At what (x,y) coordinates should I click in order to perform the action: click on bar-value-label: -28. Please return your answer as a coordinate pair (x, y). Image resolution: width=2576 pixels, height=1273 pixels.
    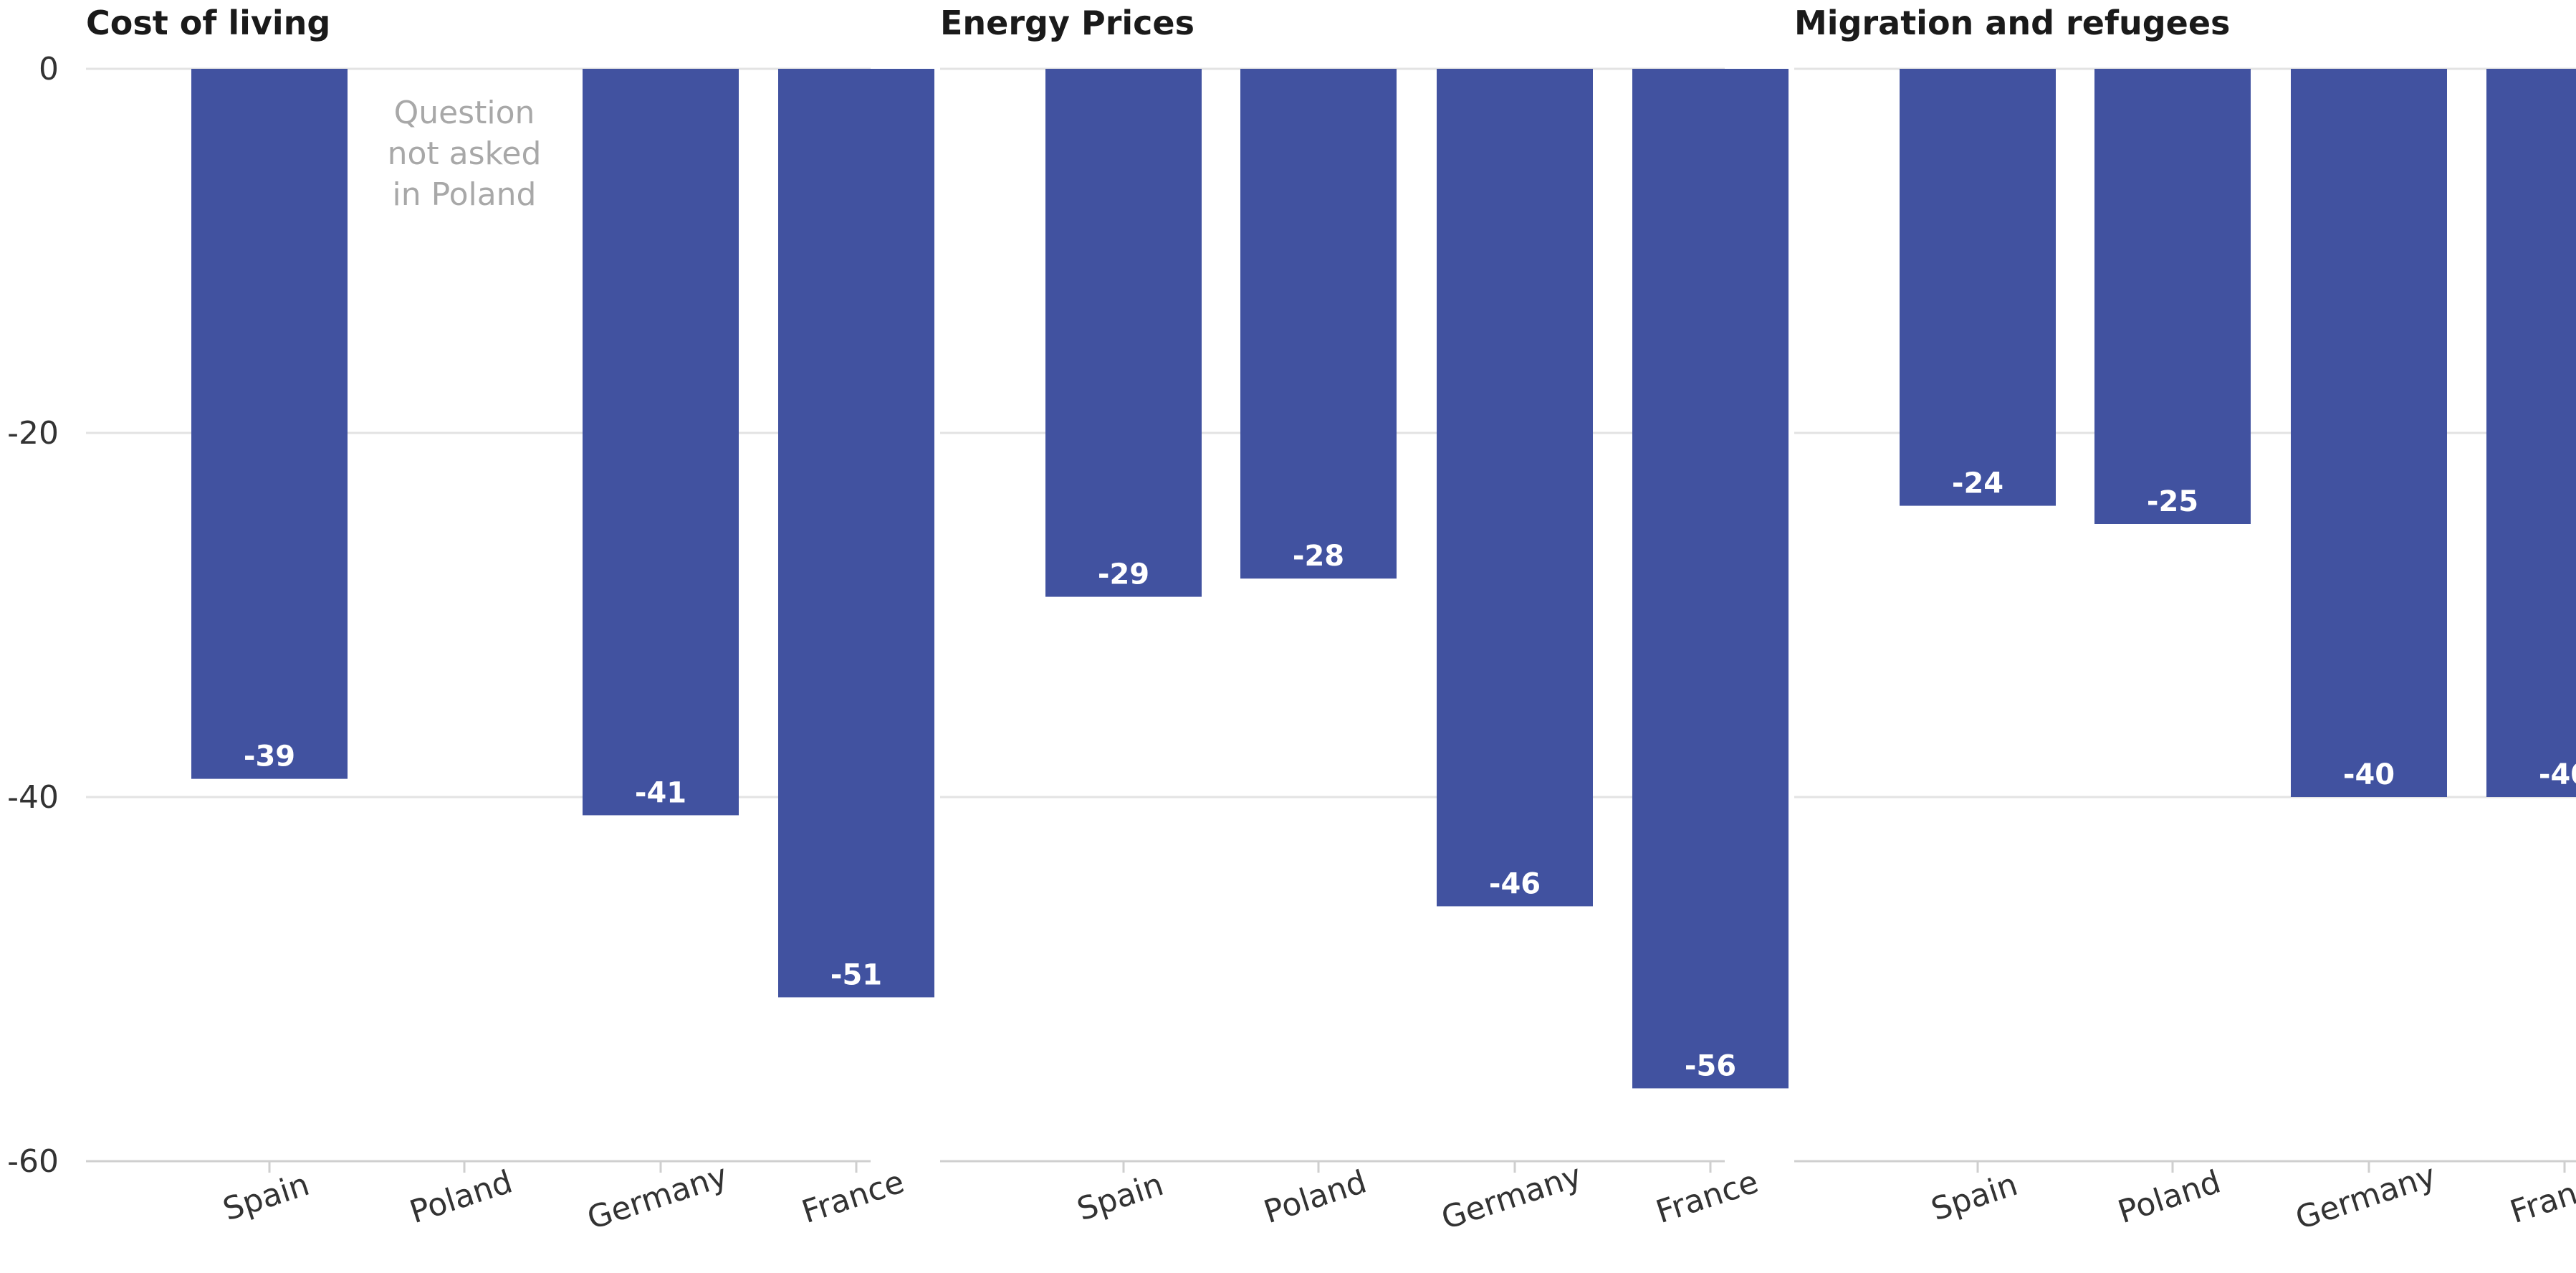
    Looking at the image, I should click on (1318, 557).